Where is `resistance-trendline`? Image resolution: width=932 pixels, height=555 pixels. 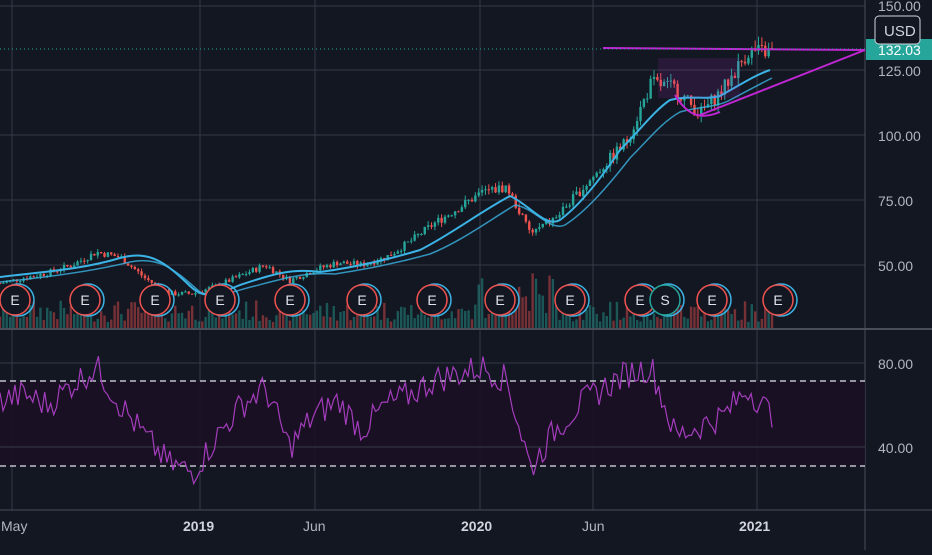 resistance-trendline is located at coordinates (734, 49).